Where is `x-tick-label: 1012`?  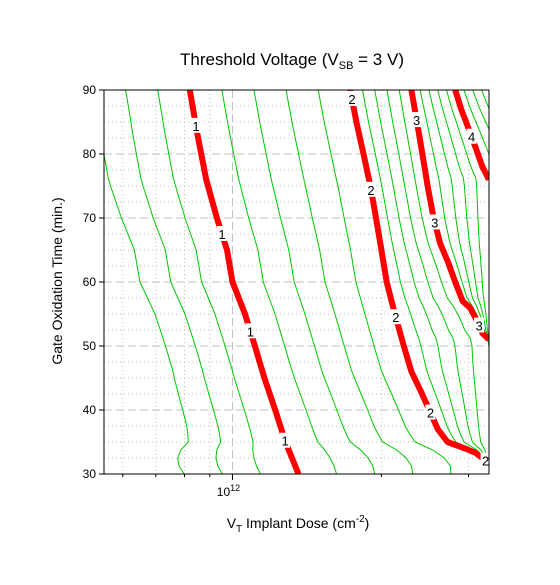 x-tick-label: 1012 is located at coordinates (228, 491).